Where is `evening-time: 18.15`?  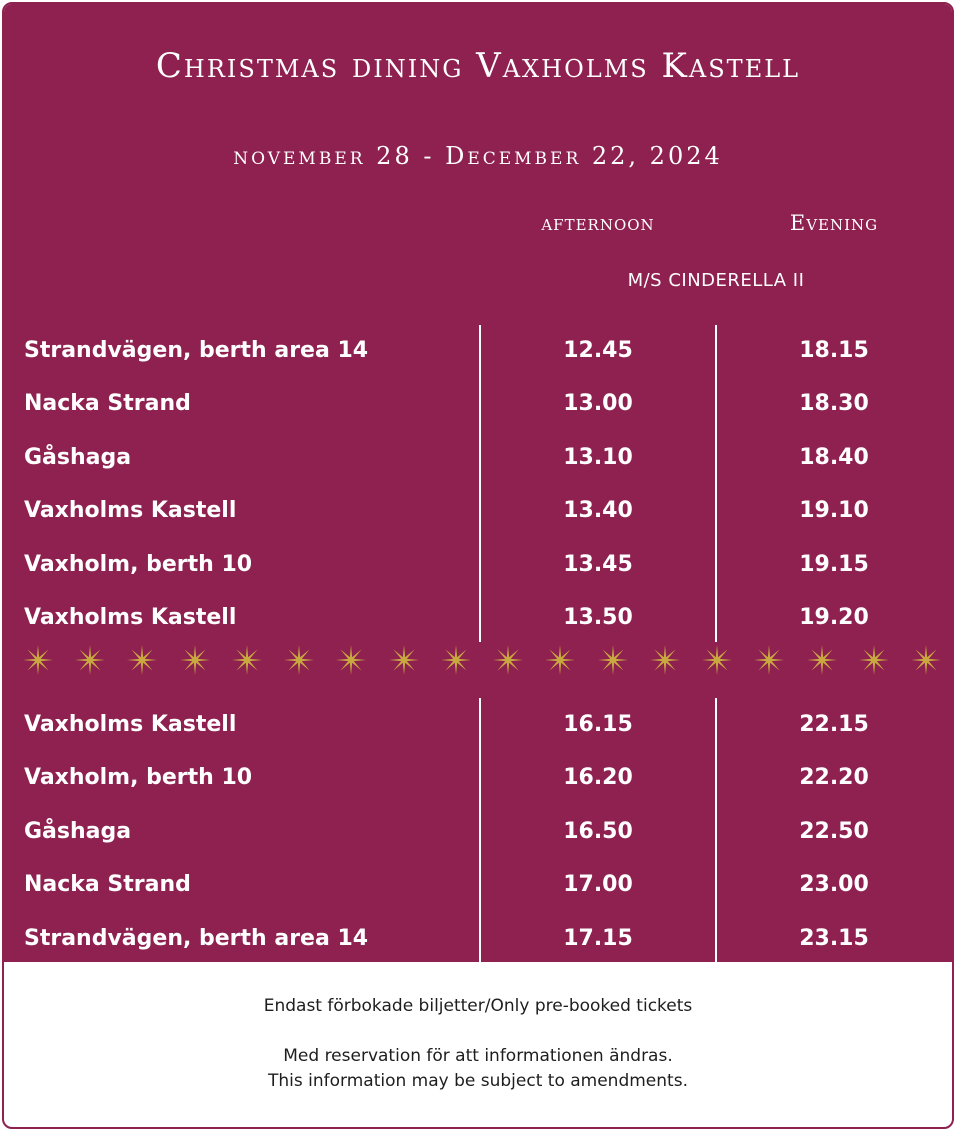 evening-time: 18.15 is located at coordinates (834, 350).